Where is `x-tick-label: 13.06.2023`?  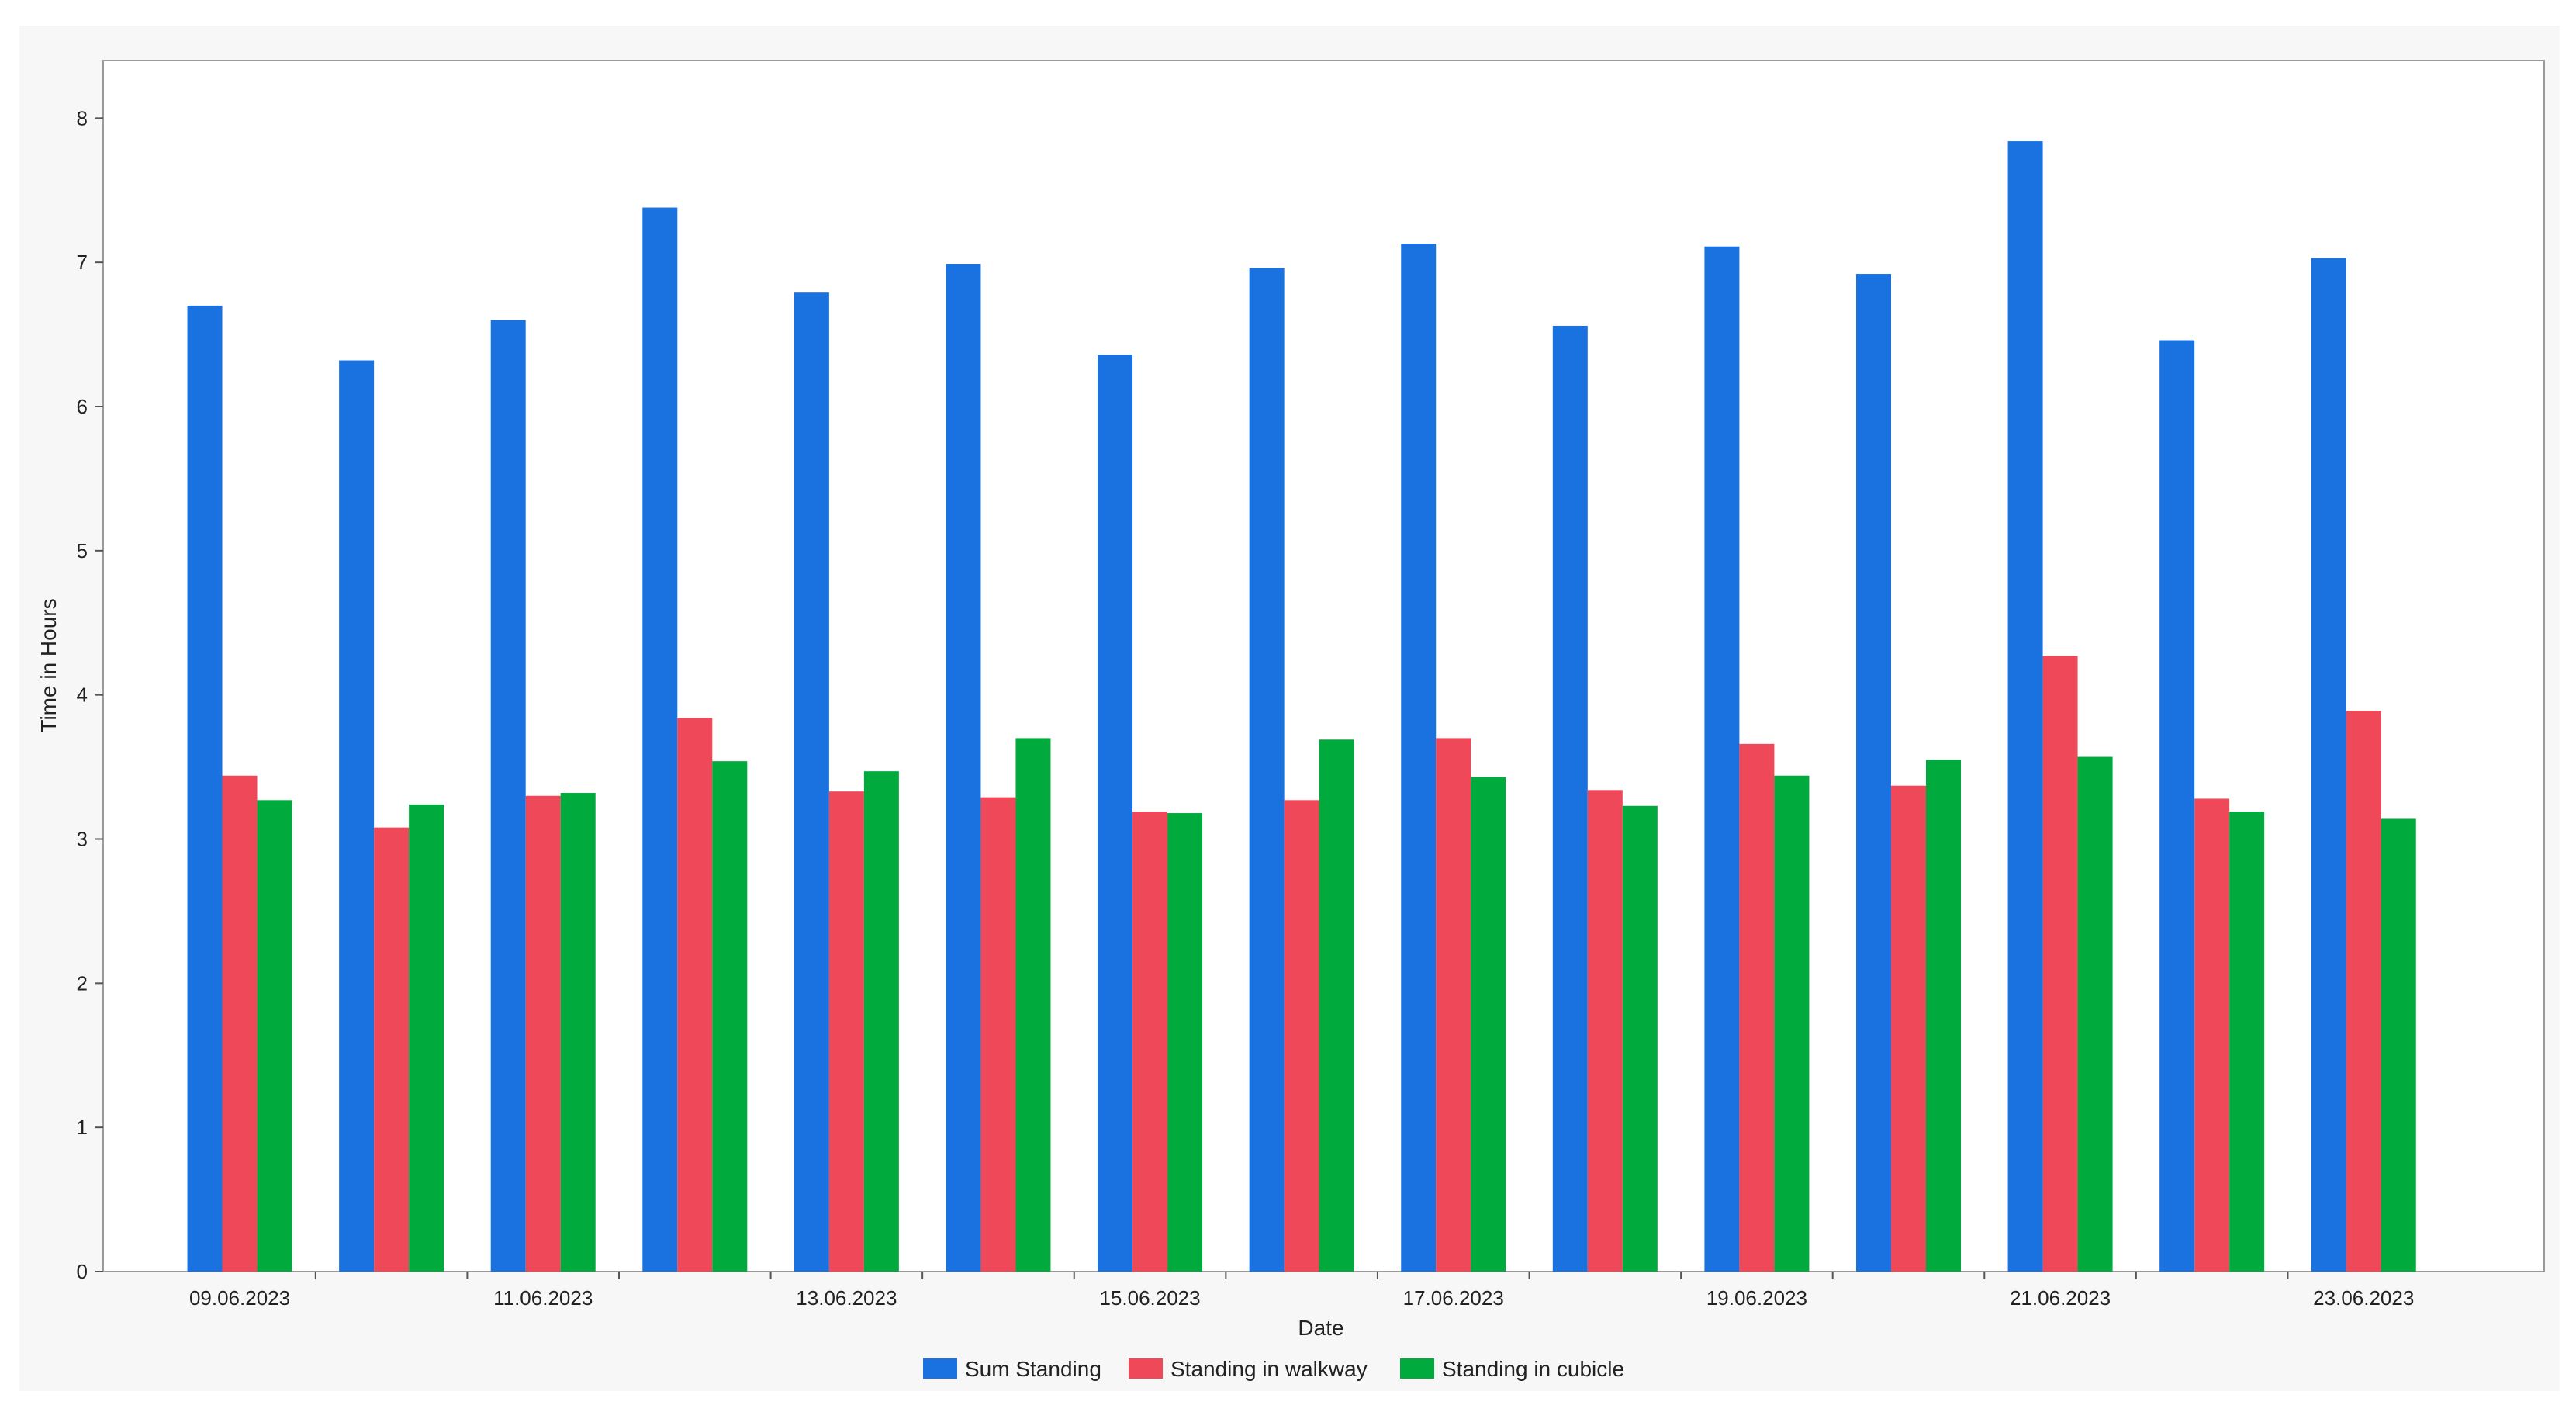
x-tick-label: 13.06.2023 is located at coordinates (846, 1298).